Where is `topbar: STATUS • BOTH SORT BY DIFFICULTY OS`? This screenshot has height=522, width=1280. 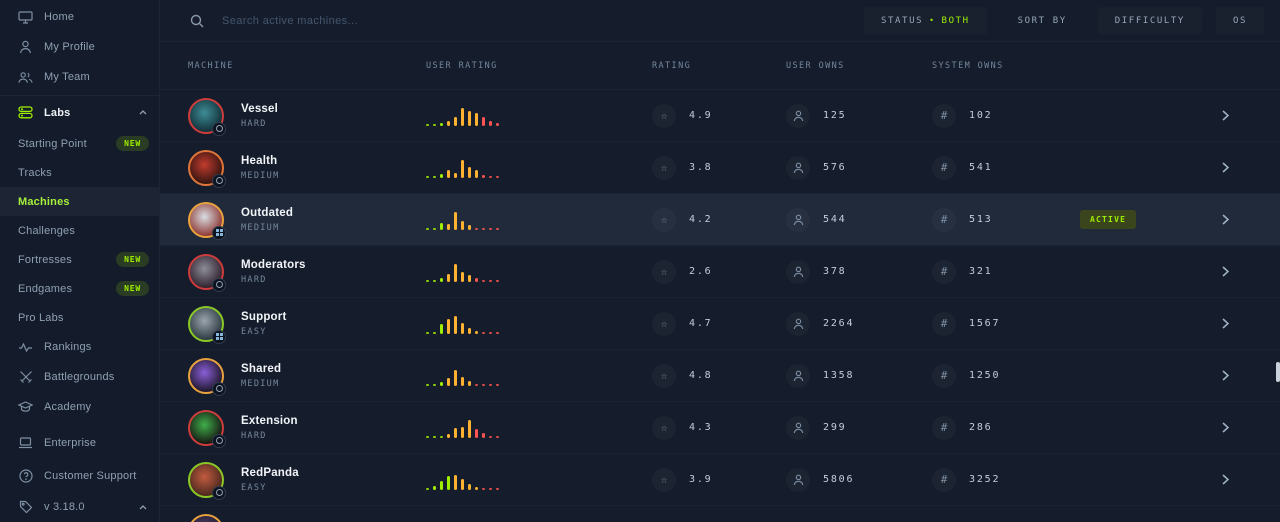
topbar: STATUS • BOTH SORT BY DIFFICULTY OS is located at coordinates (720, 21).